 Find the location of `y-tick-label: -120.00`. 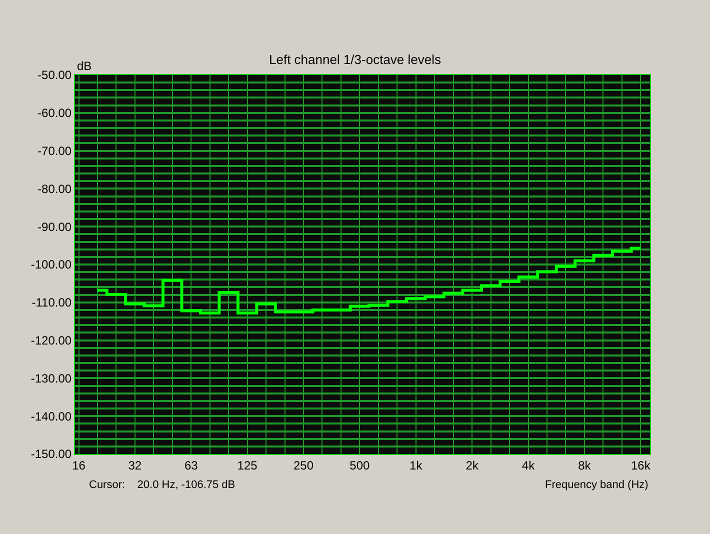

y-tick-label: -120.00 is located at coordinates (51, 341).